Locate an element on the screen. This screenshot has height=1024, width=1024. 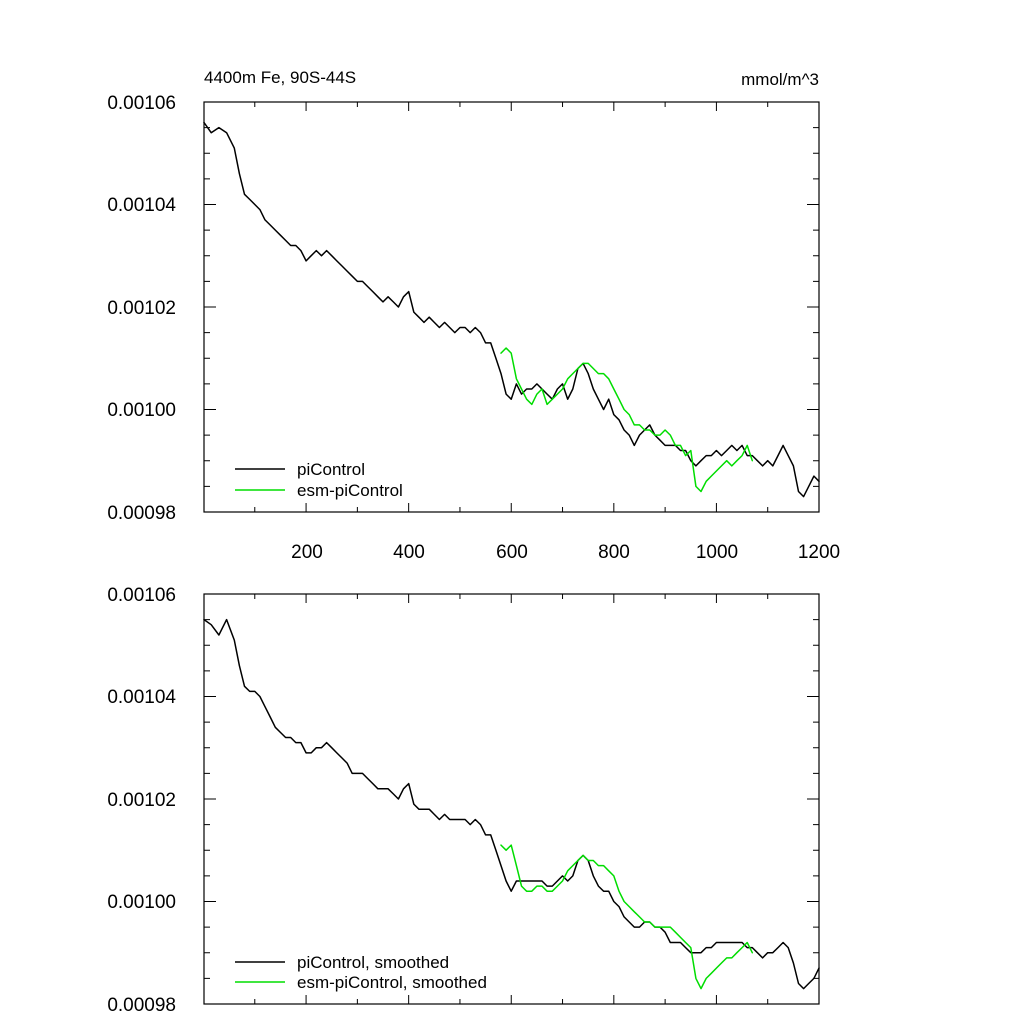
bottom-y-tick-label: 0.00100 is located at coordinates (141, 902).